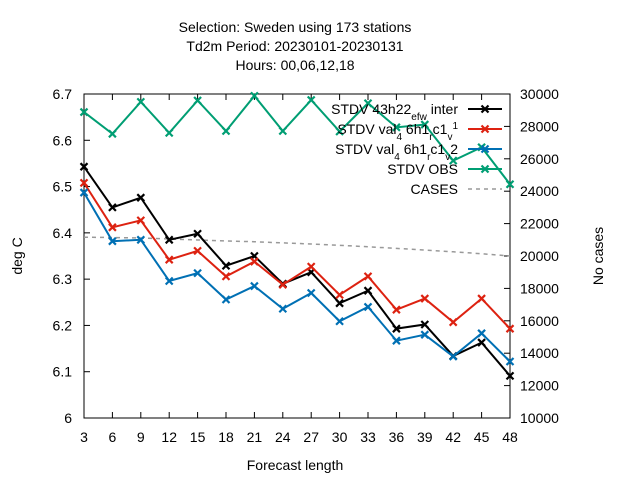  I want to click on y2-tick-label: 30000, so click(539, 94).